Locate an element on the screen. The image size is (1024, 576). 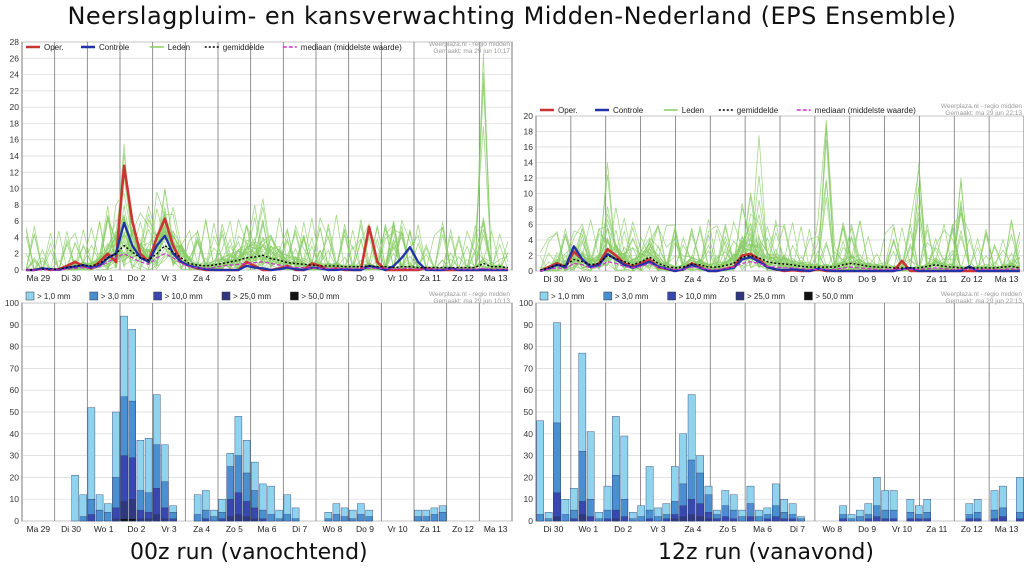
prob-12z-y-tick-label: 0 is located at coordinates (530, 521).